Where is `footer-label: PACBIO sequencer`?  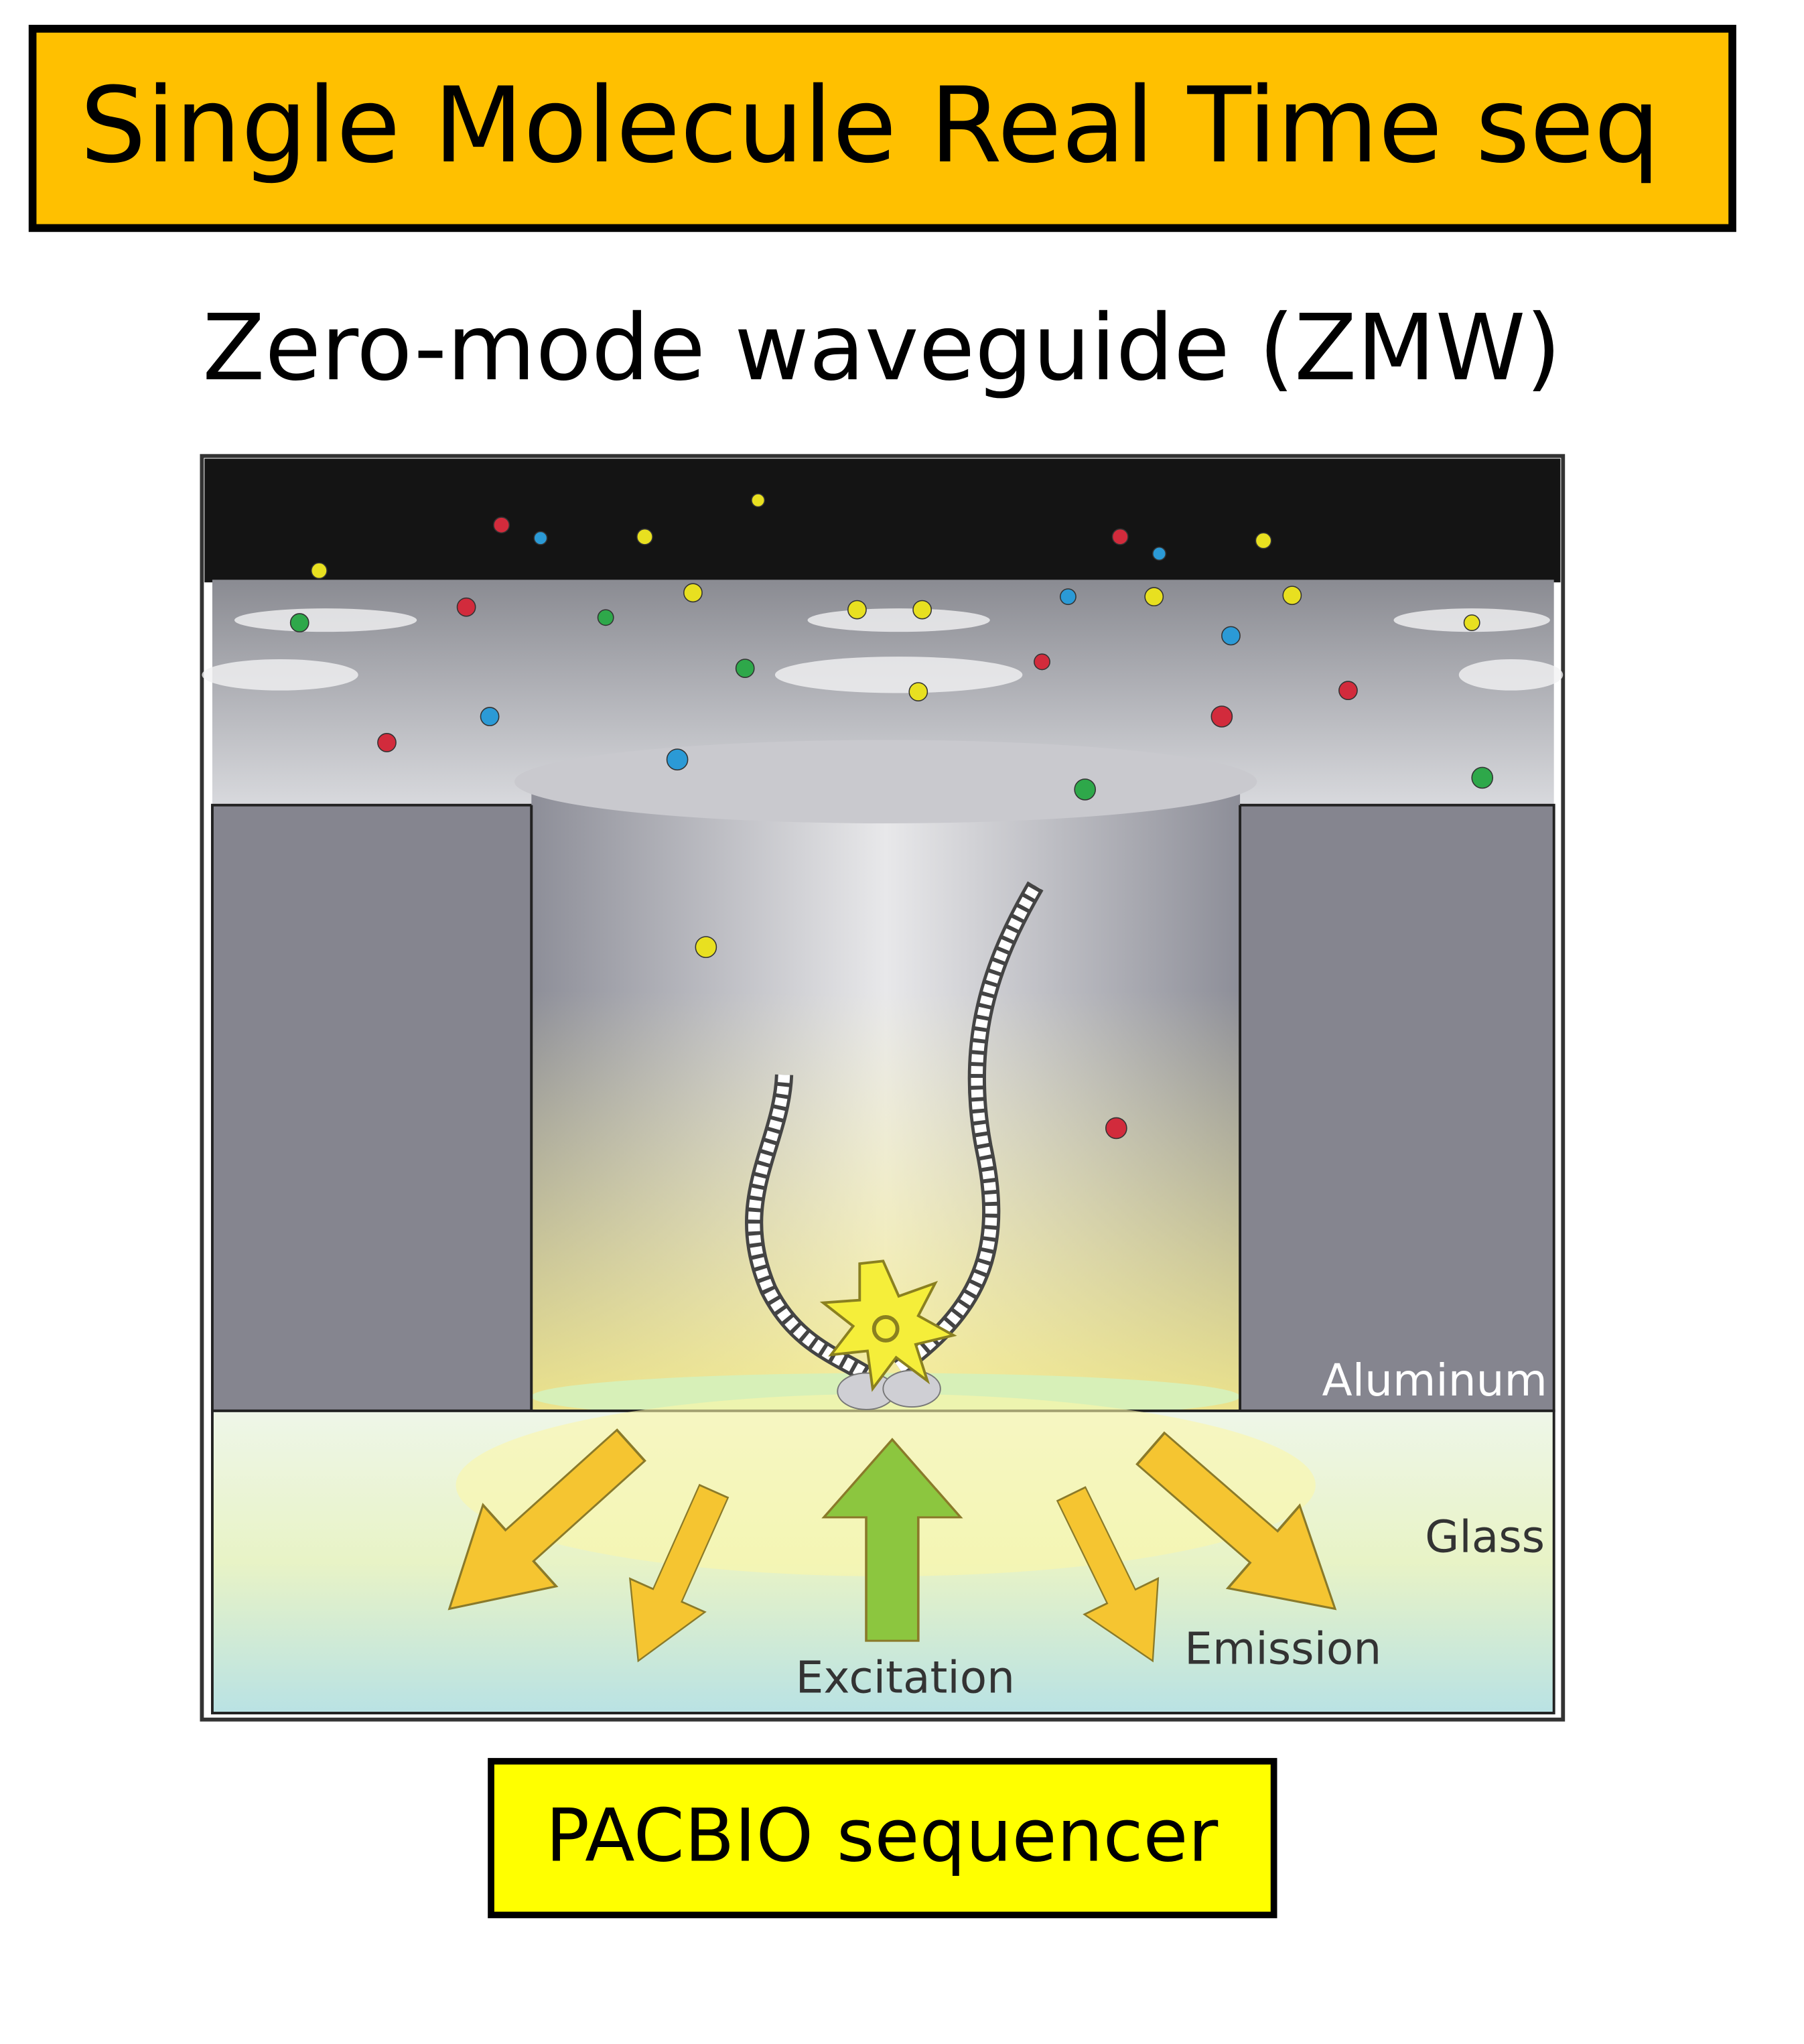 footer-label: PACBIO sequencer is located at coordinates (881, 1835).